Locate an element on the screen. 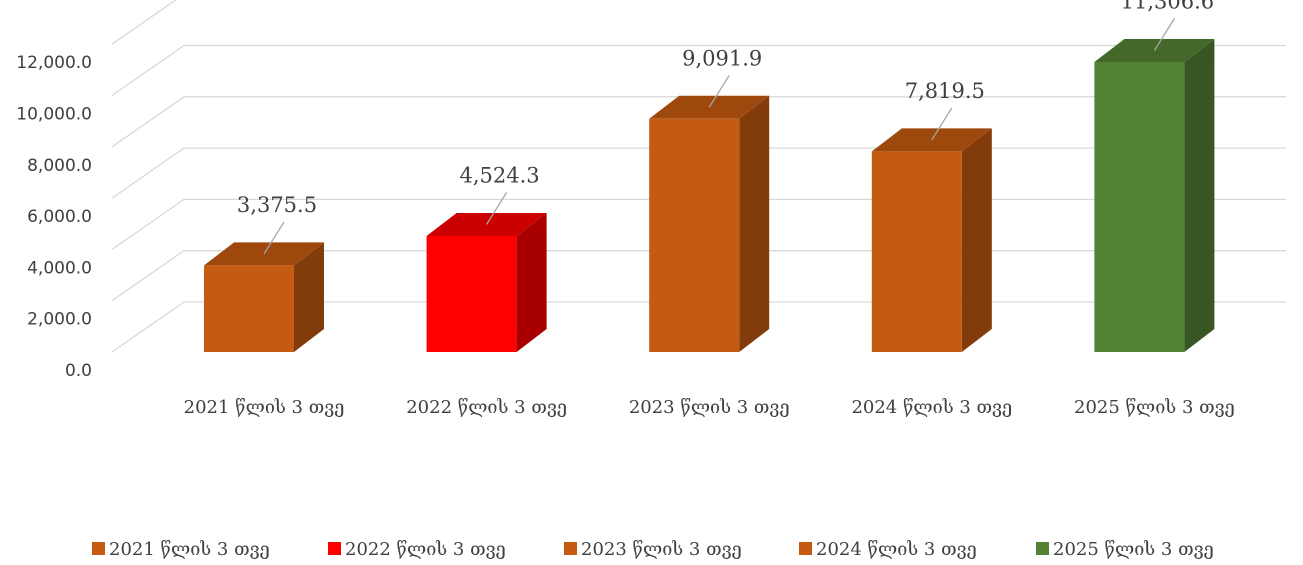 The height and width of the screenshot is (565, 1303). y-tick-label: 8,000.0 is located at coordinates (59, 166).